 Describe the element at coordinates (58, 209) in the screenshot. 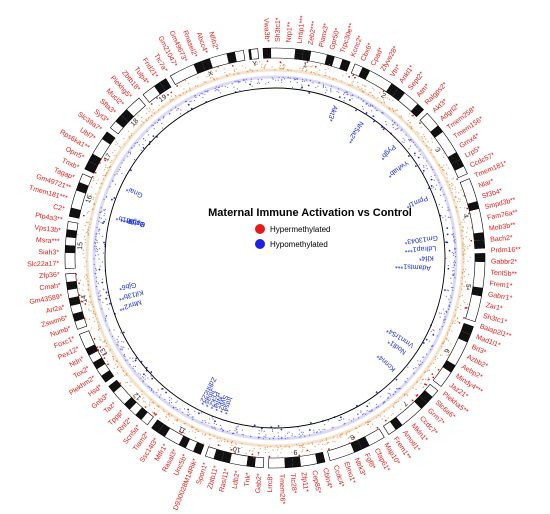

I see `hyper-gene-label: C2*` at that location.